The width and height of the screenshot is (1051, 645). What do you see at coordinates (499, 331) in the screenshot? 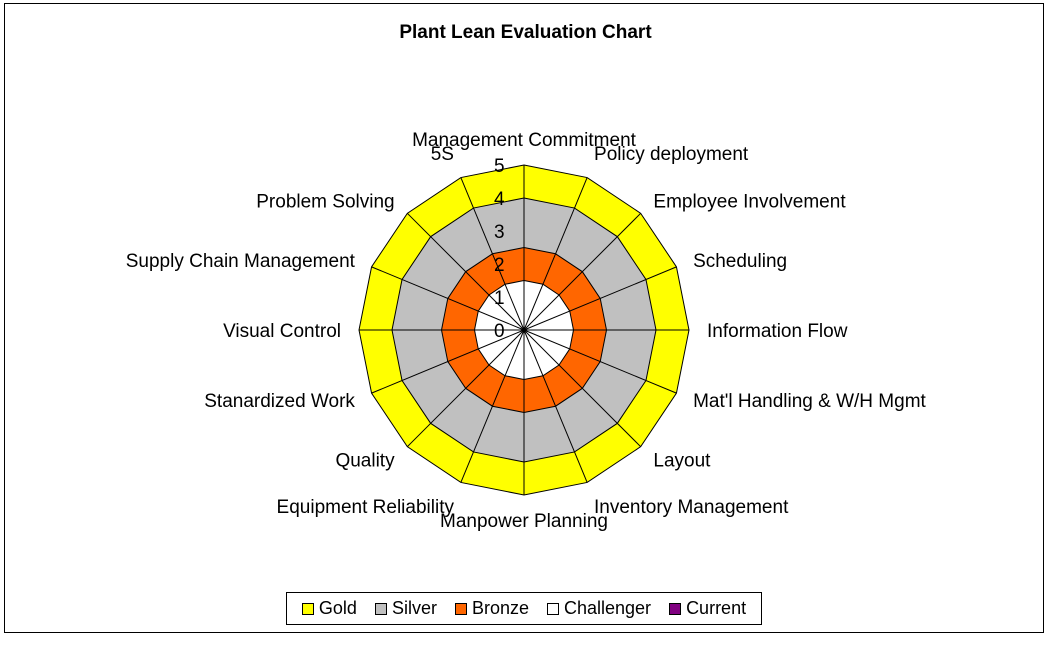
I see `radial-tick-label: 0` at bounding box center [499, 331].